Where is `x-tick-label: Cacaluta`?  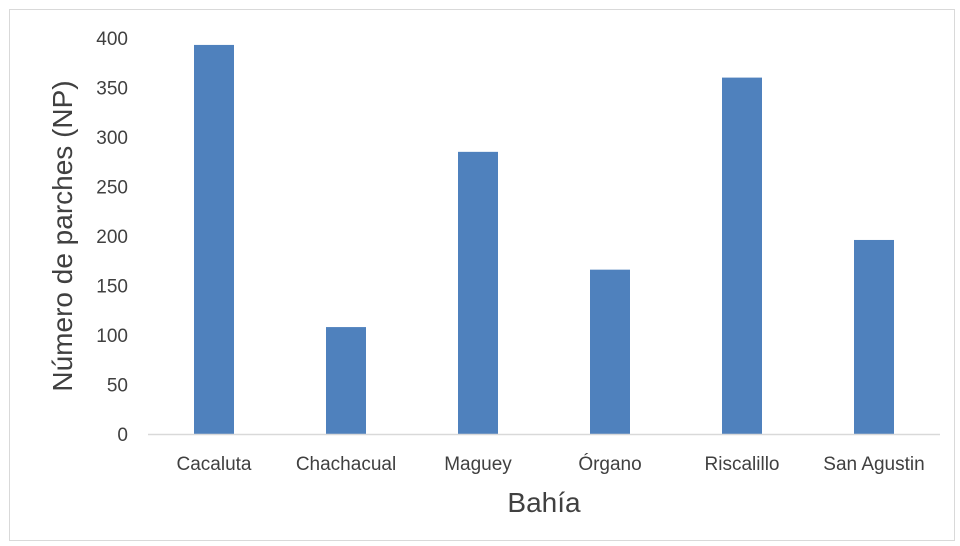 x-tick-label: Cacaluta is located at coordinates (214, 464).